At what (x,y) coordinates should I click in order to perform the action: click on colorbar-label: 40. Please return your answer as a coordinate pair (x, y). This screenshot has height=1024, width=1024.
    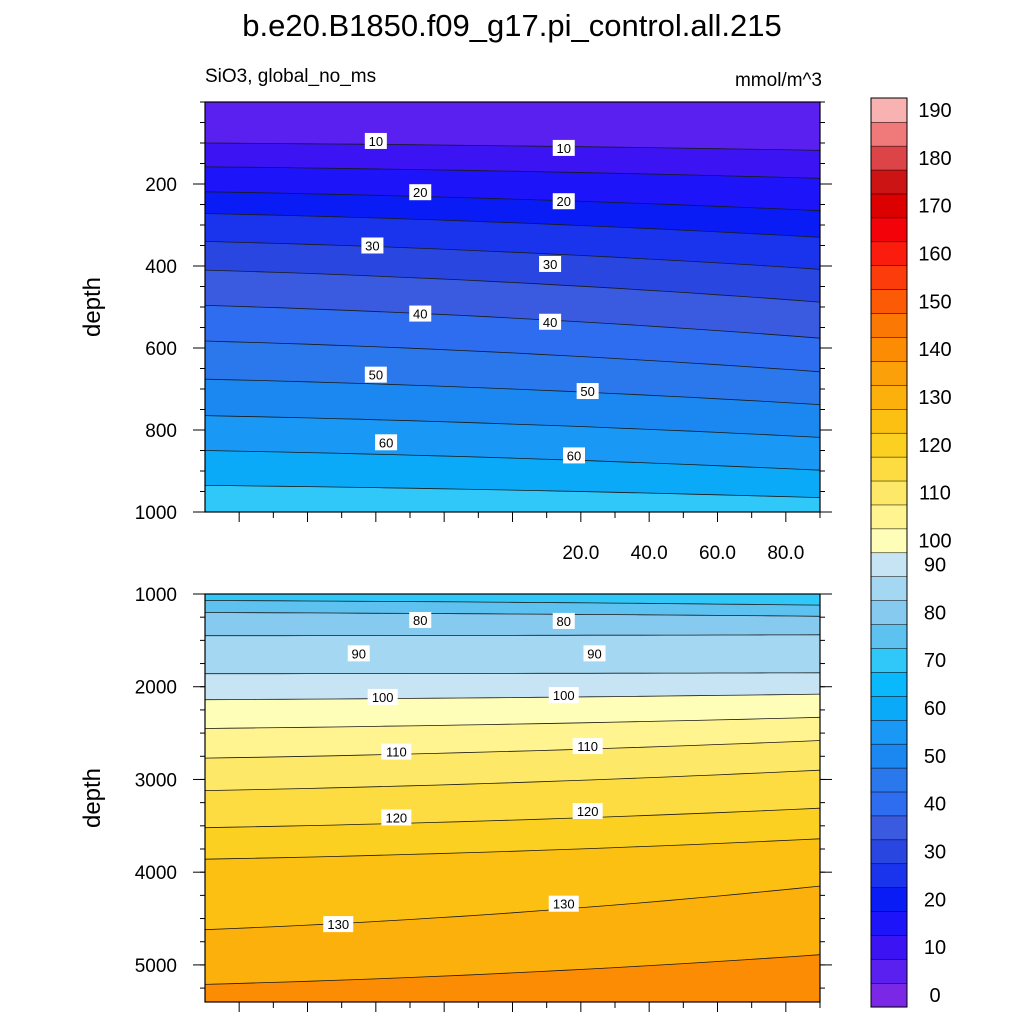
    Looking at the image, I should click on (935, 805).